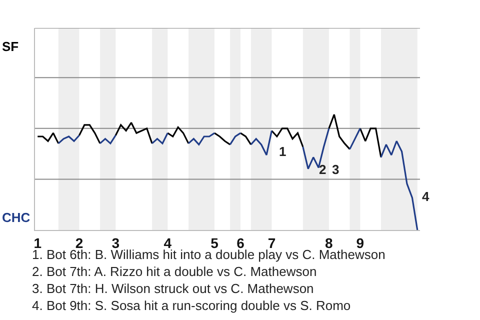  What do you see at coordinates (336, 169) in the screenshot?
I see `annotation: 3` at bounding box center [336, 169].